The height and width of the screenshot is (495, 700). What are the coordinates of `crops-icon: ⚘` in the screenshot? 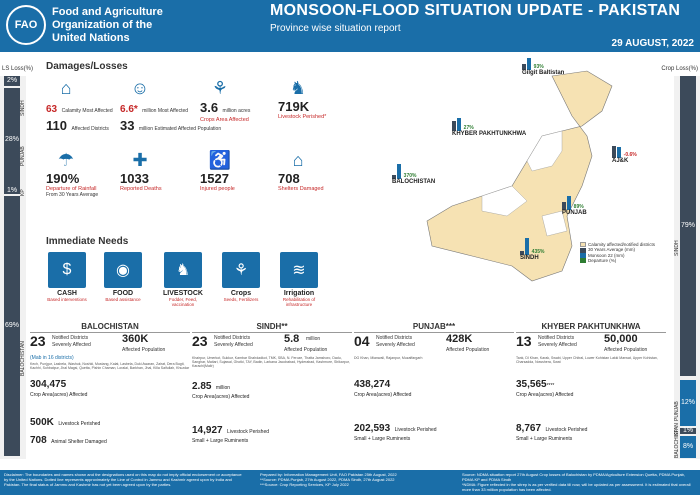 It's located at (241, 270).